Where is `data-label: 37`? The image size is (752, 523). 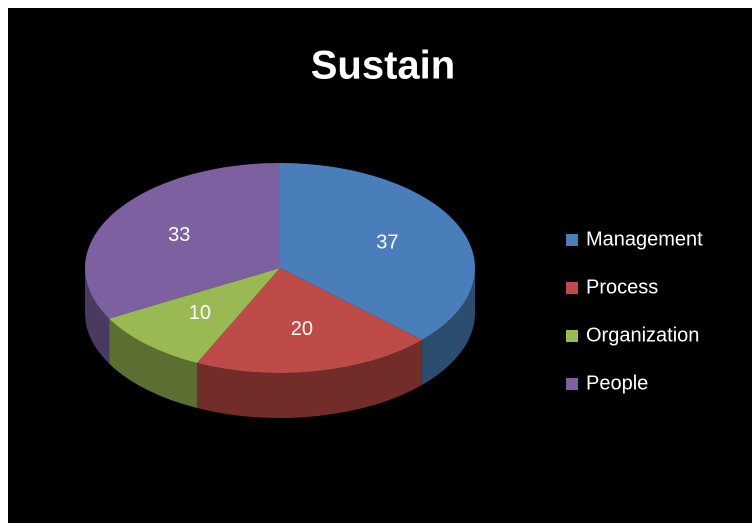
data-label: 37 is located at coordinates (387, 242).